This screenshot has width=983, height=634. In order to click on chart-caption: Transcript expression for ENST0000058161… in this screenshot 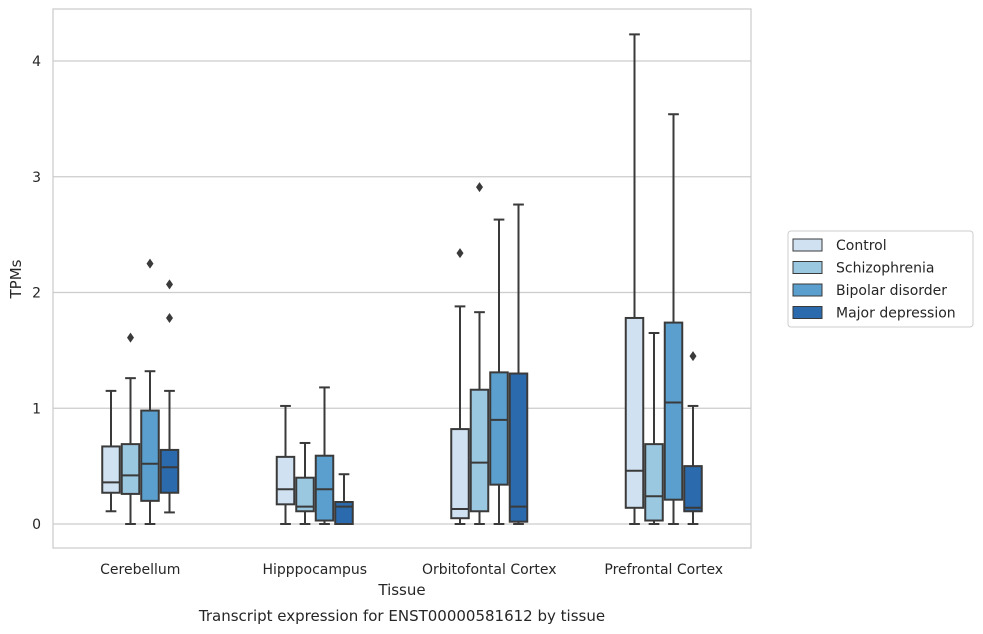, I will do `click(401, 616)`.